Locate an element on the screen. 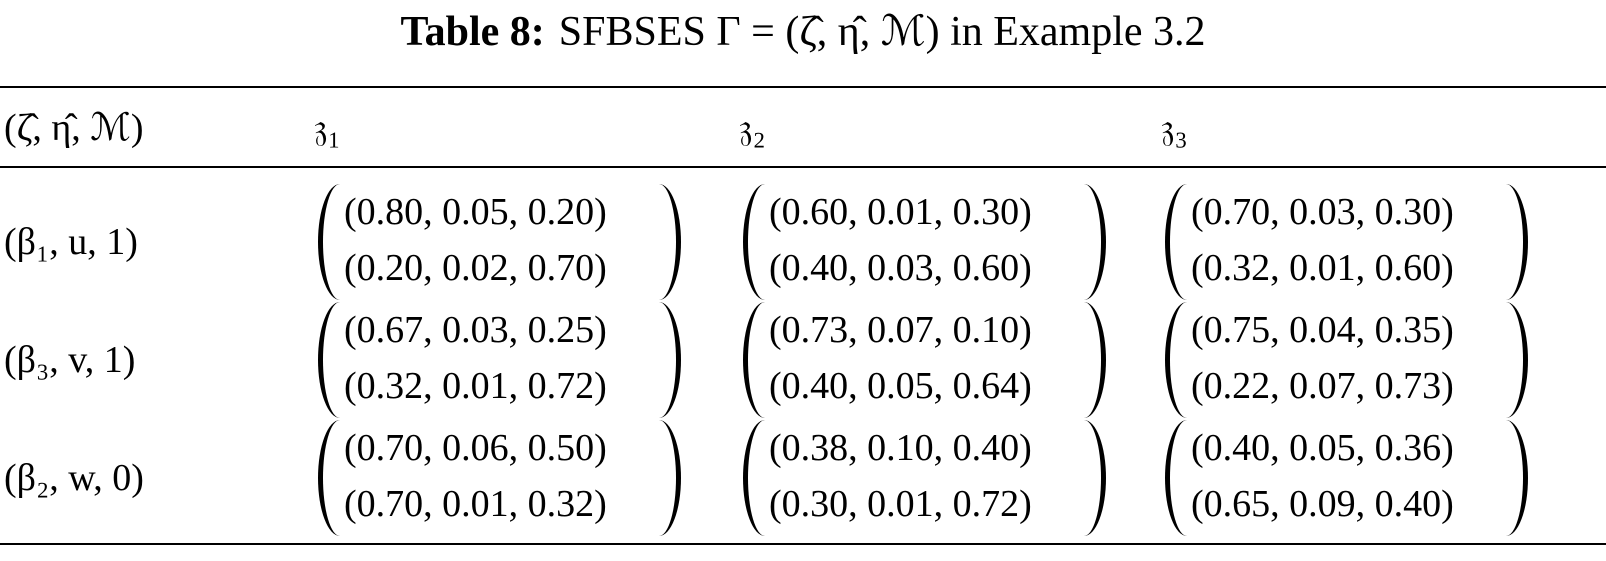  cell-line: (0.73, 0.07, 0.10) is located at coordinates (900, 330).